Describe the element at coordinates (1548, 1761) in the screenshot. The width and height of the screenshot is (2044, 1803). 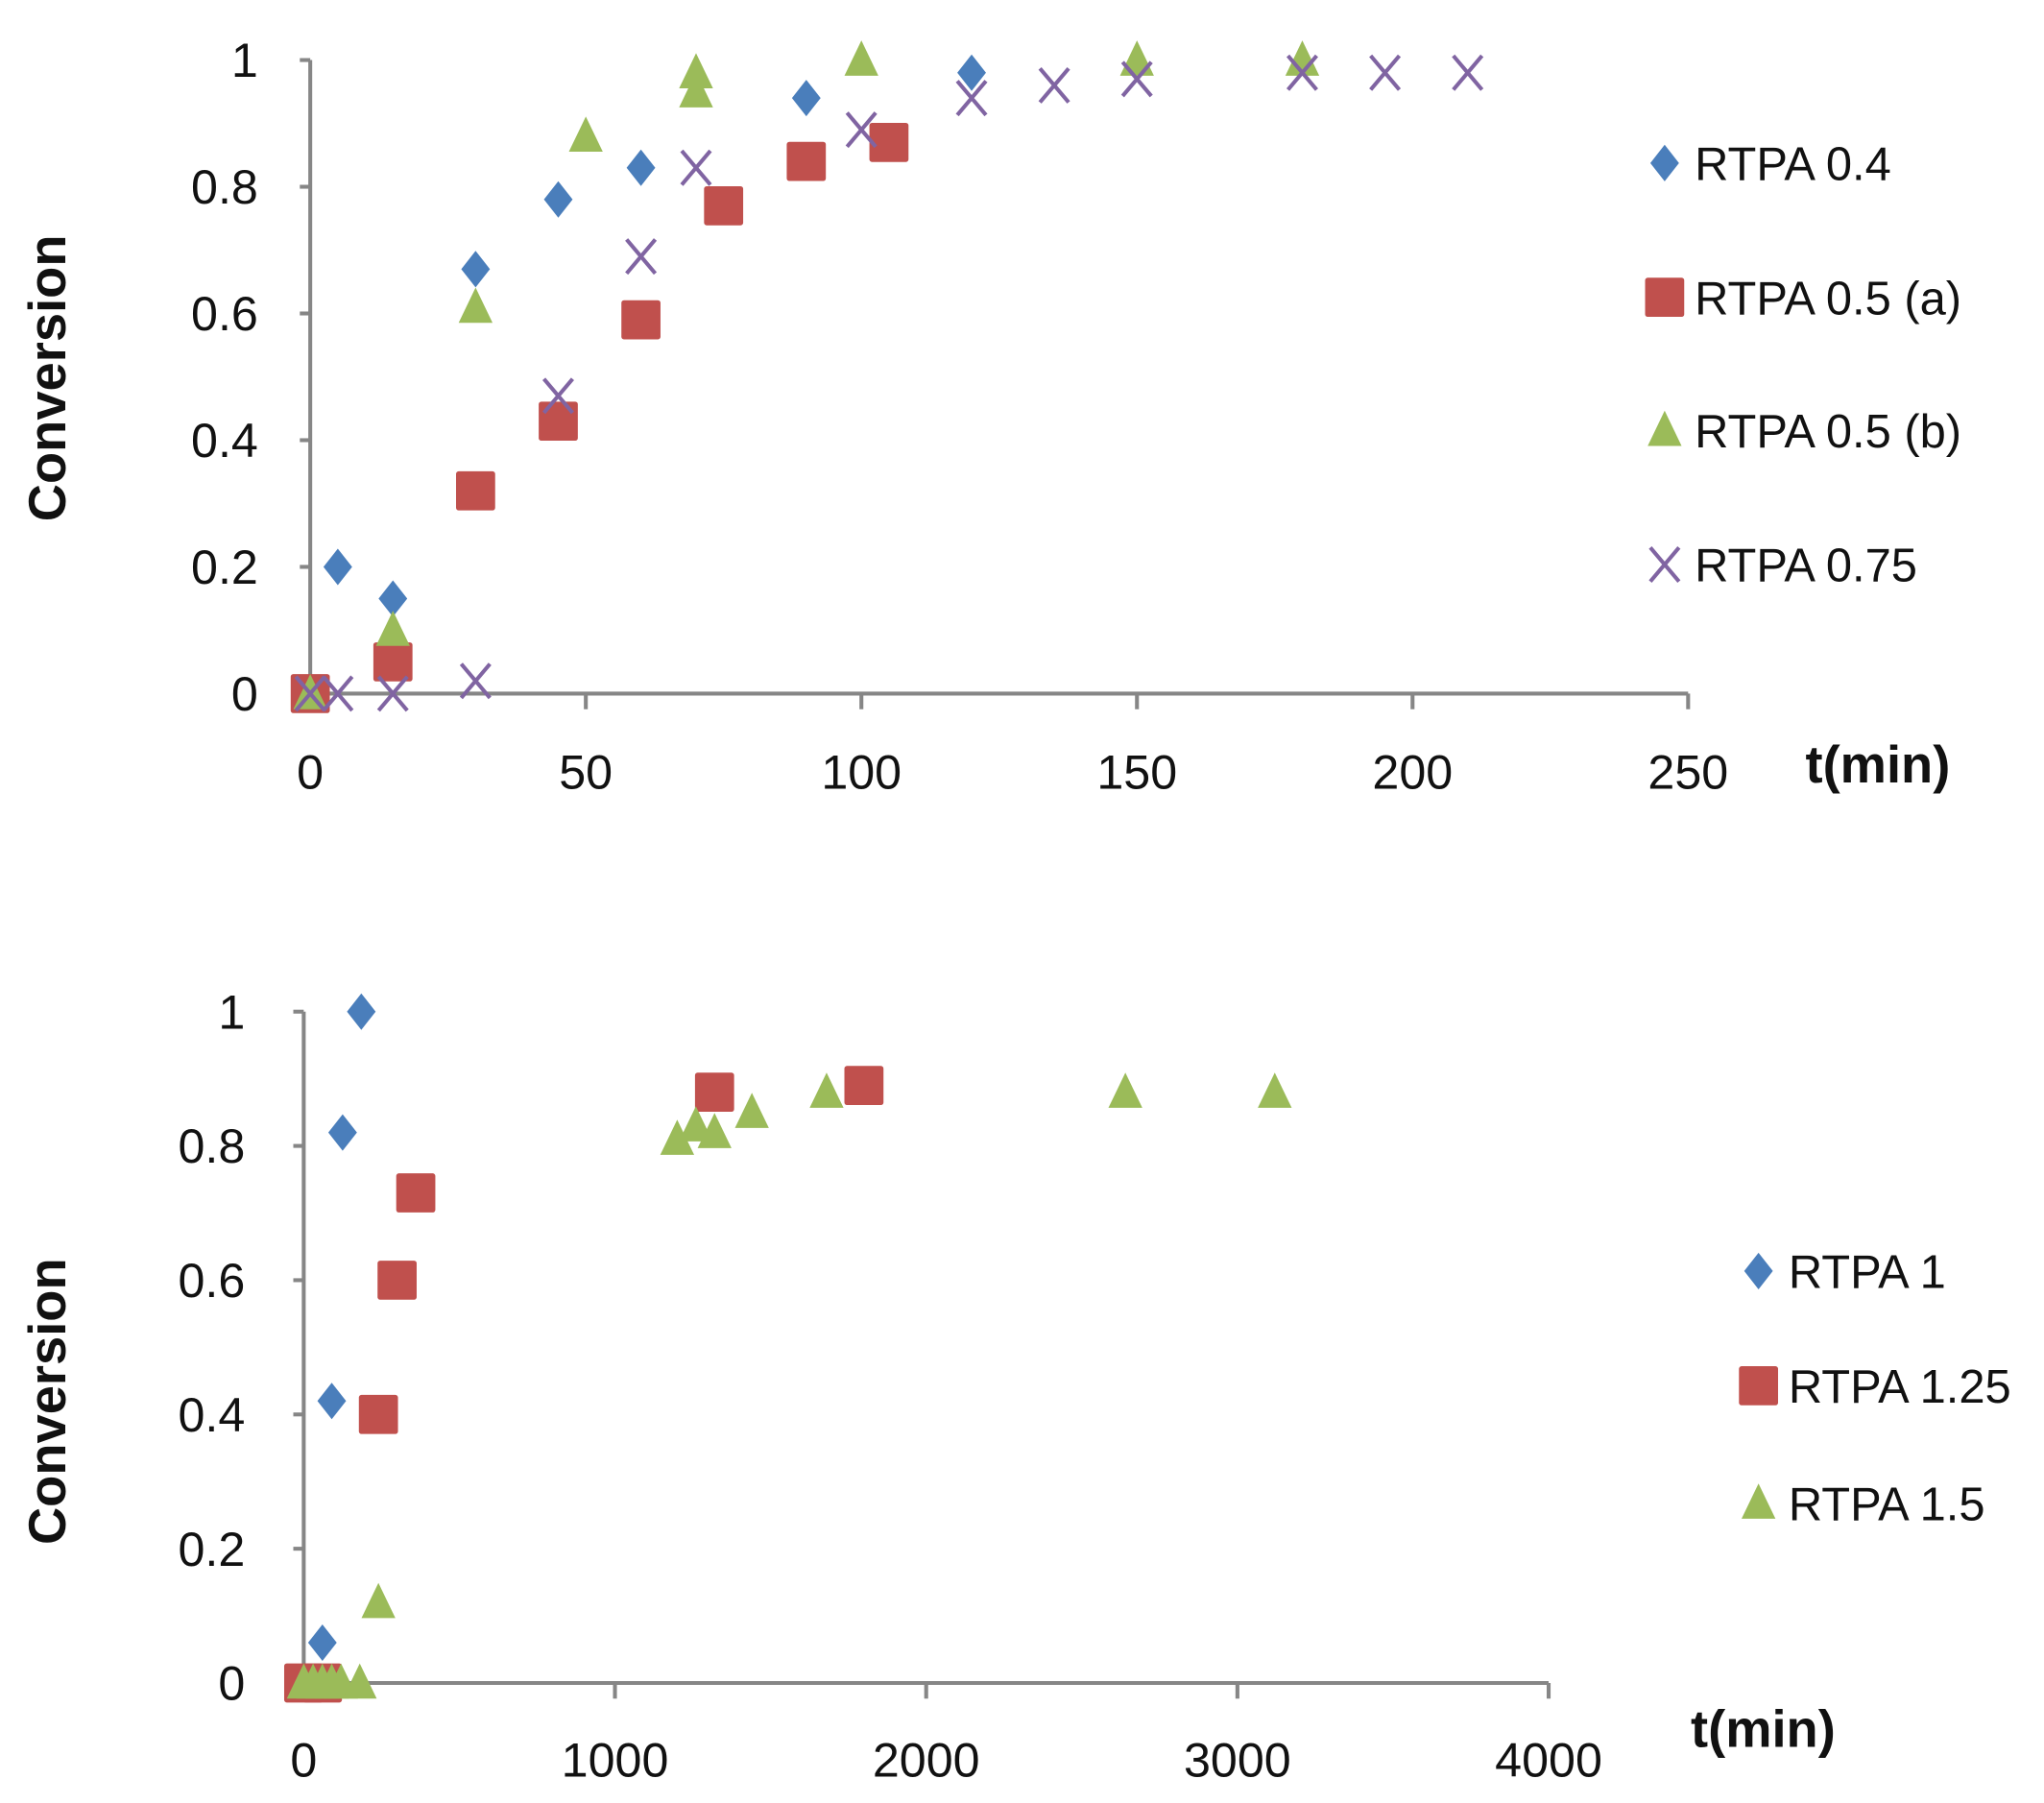
I see `x-tick-label: 4000` at that location.